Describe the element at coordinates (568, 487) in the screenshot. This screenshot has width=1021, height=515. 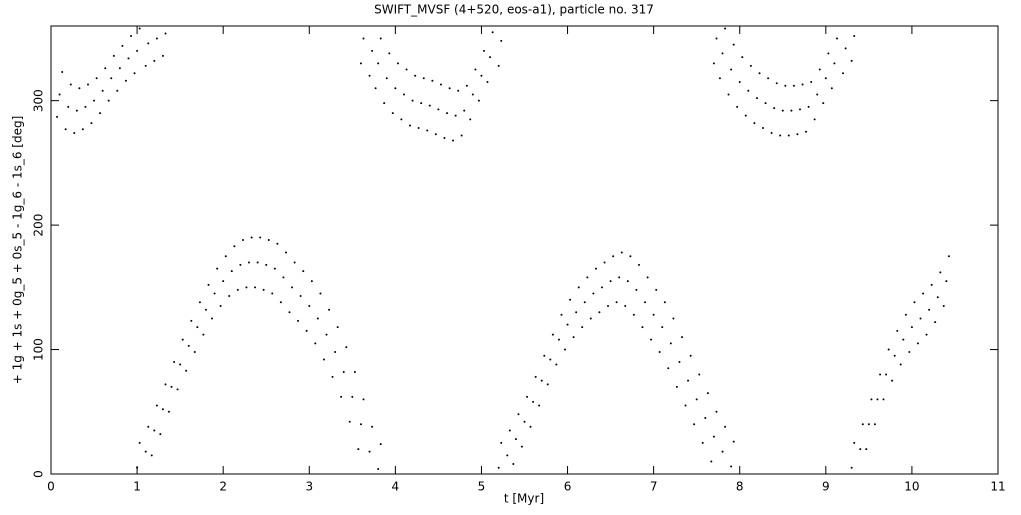
I see `x-tick-label: 6` at that location.